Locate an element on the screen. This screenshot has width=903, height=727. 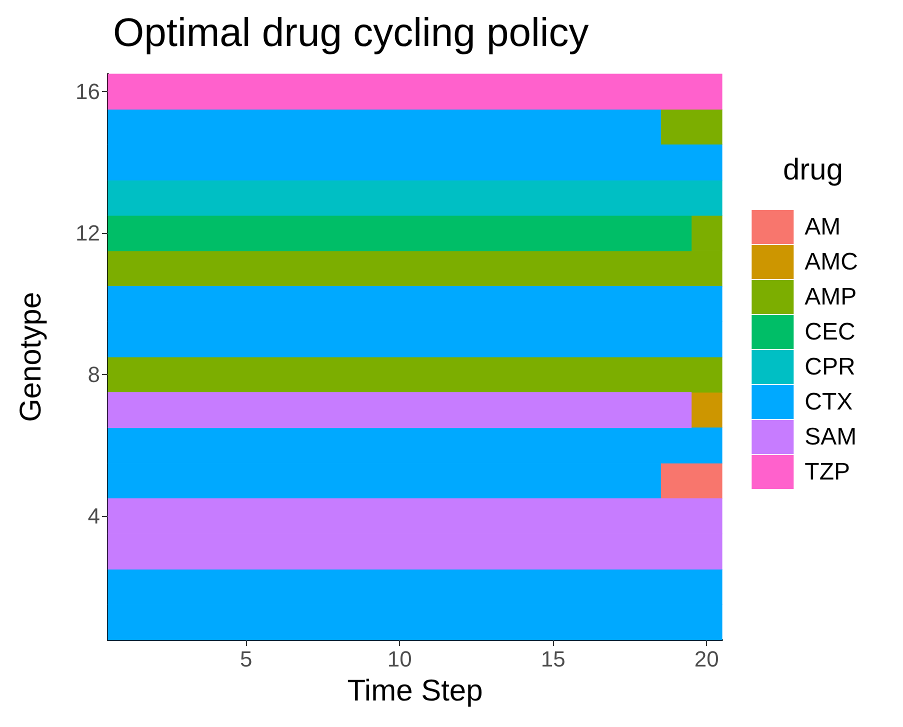
legend-label: AMP is located at coordinates (830, 297).